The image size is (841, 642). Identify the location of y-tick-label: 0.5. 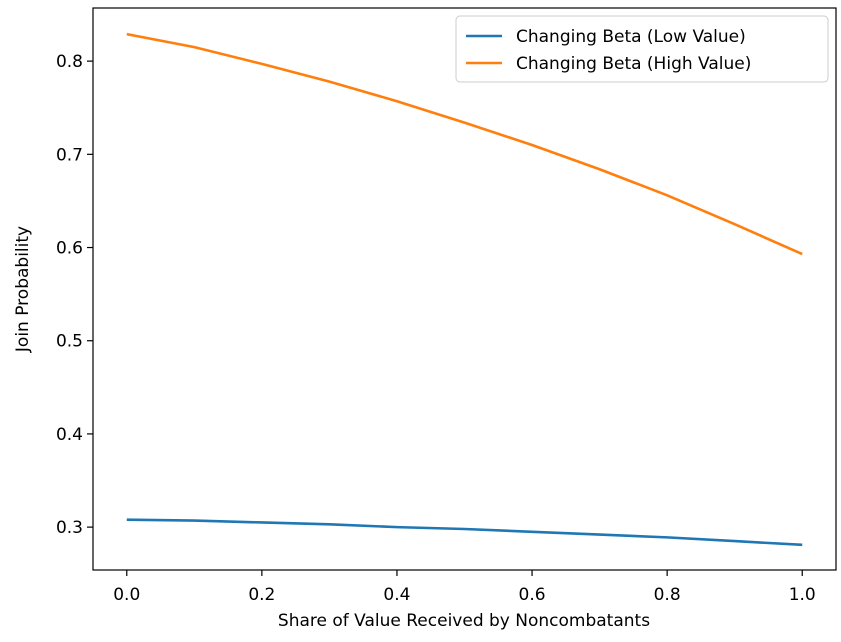
(69, 342).